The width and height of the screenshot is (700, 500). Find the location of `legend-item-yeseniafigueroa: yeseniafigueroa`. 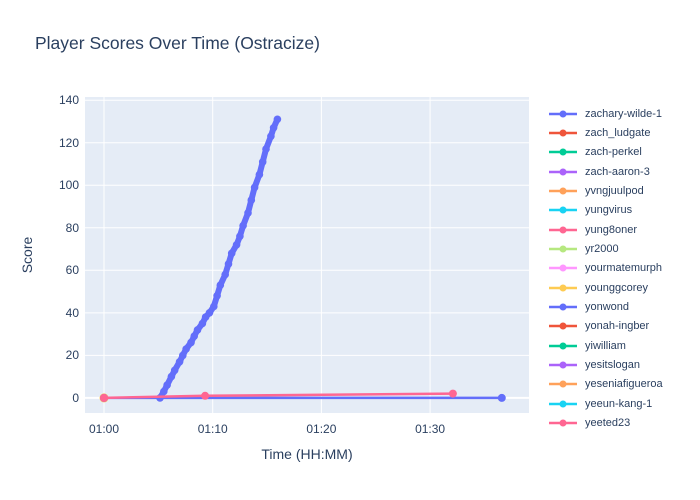

legend-item-yeseniafigueroa: yeseniafigueroa is located at coordinates (605, 384).